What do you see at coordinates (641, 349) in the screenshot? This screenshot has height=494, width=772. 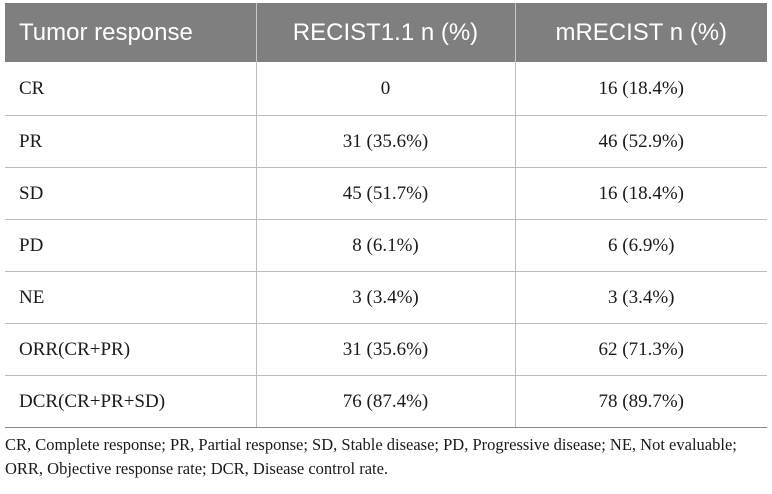 I see `mrecist-value: 62 (71.3%)` at bounding box center [641, 349].